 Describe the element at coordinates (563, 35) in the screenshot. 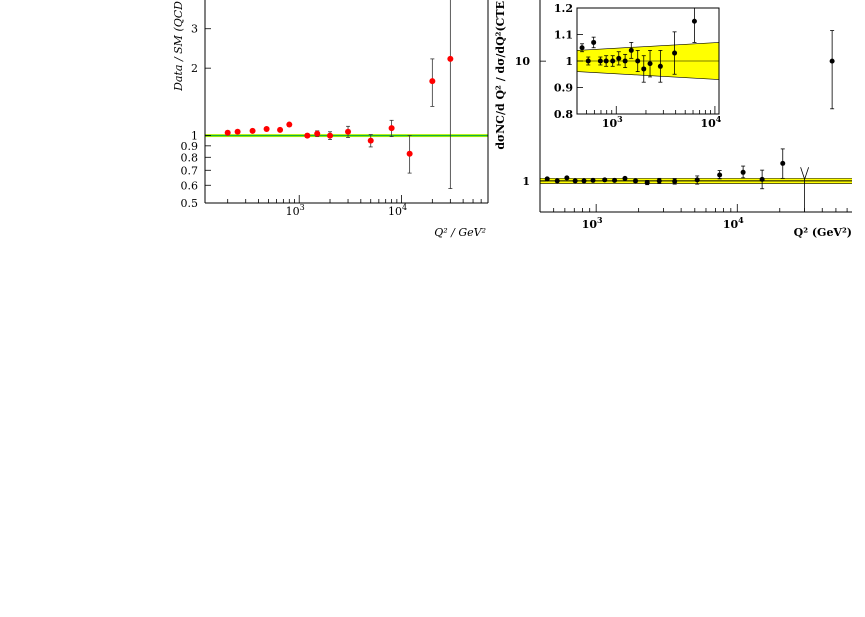

I see `y-tick-label: 1.1` at that location.